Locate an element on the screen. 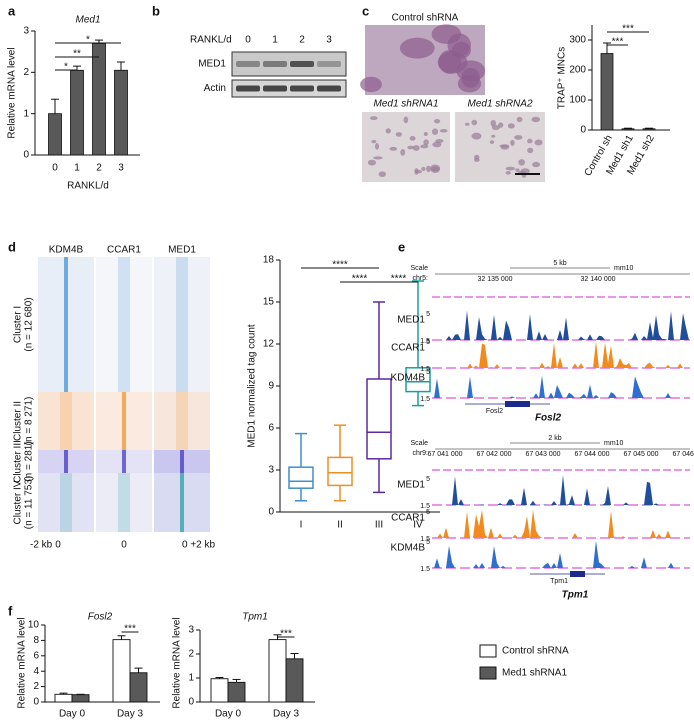  heatmap-column: CCAR1 is located at coordinates (124, 250).